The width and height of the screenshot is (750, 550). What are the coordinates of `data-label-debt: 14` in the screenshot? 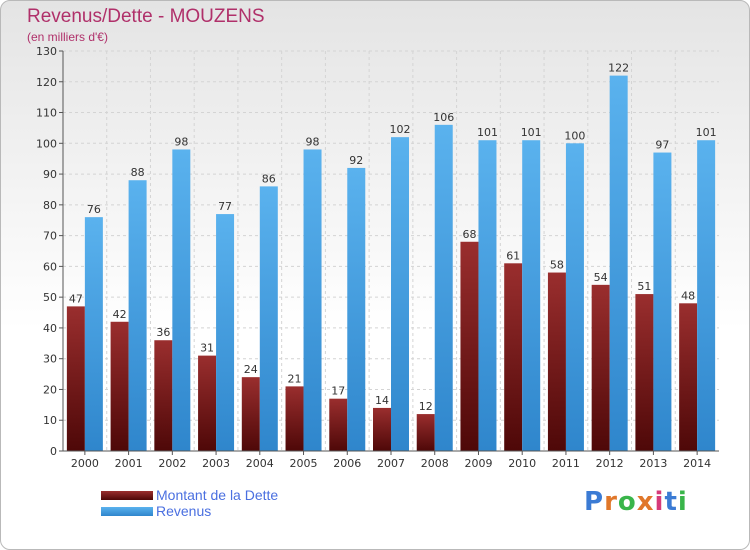 It's located at (382, 400).